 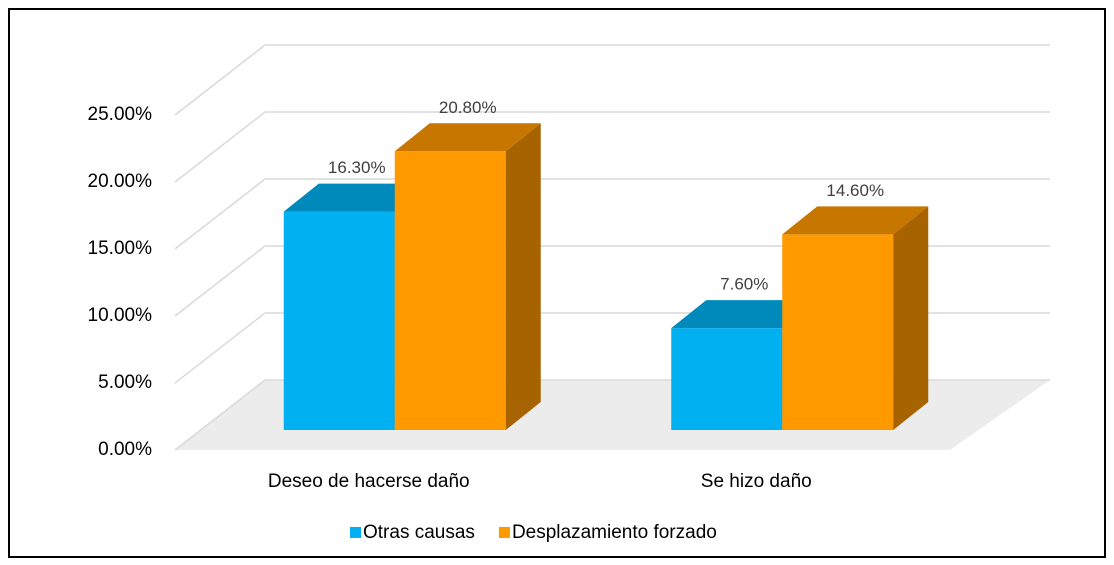 I want to click on y-tick-label: 0.00%, so click(x=125, y=449).